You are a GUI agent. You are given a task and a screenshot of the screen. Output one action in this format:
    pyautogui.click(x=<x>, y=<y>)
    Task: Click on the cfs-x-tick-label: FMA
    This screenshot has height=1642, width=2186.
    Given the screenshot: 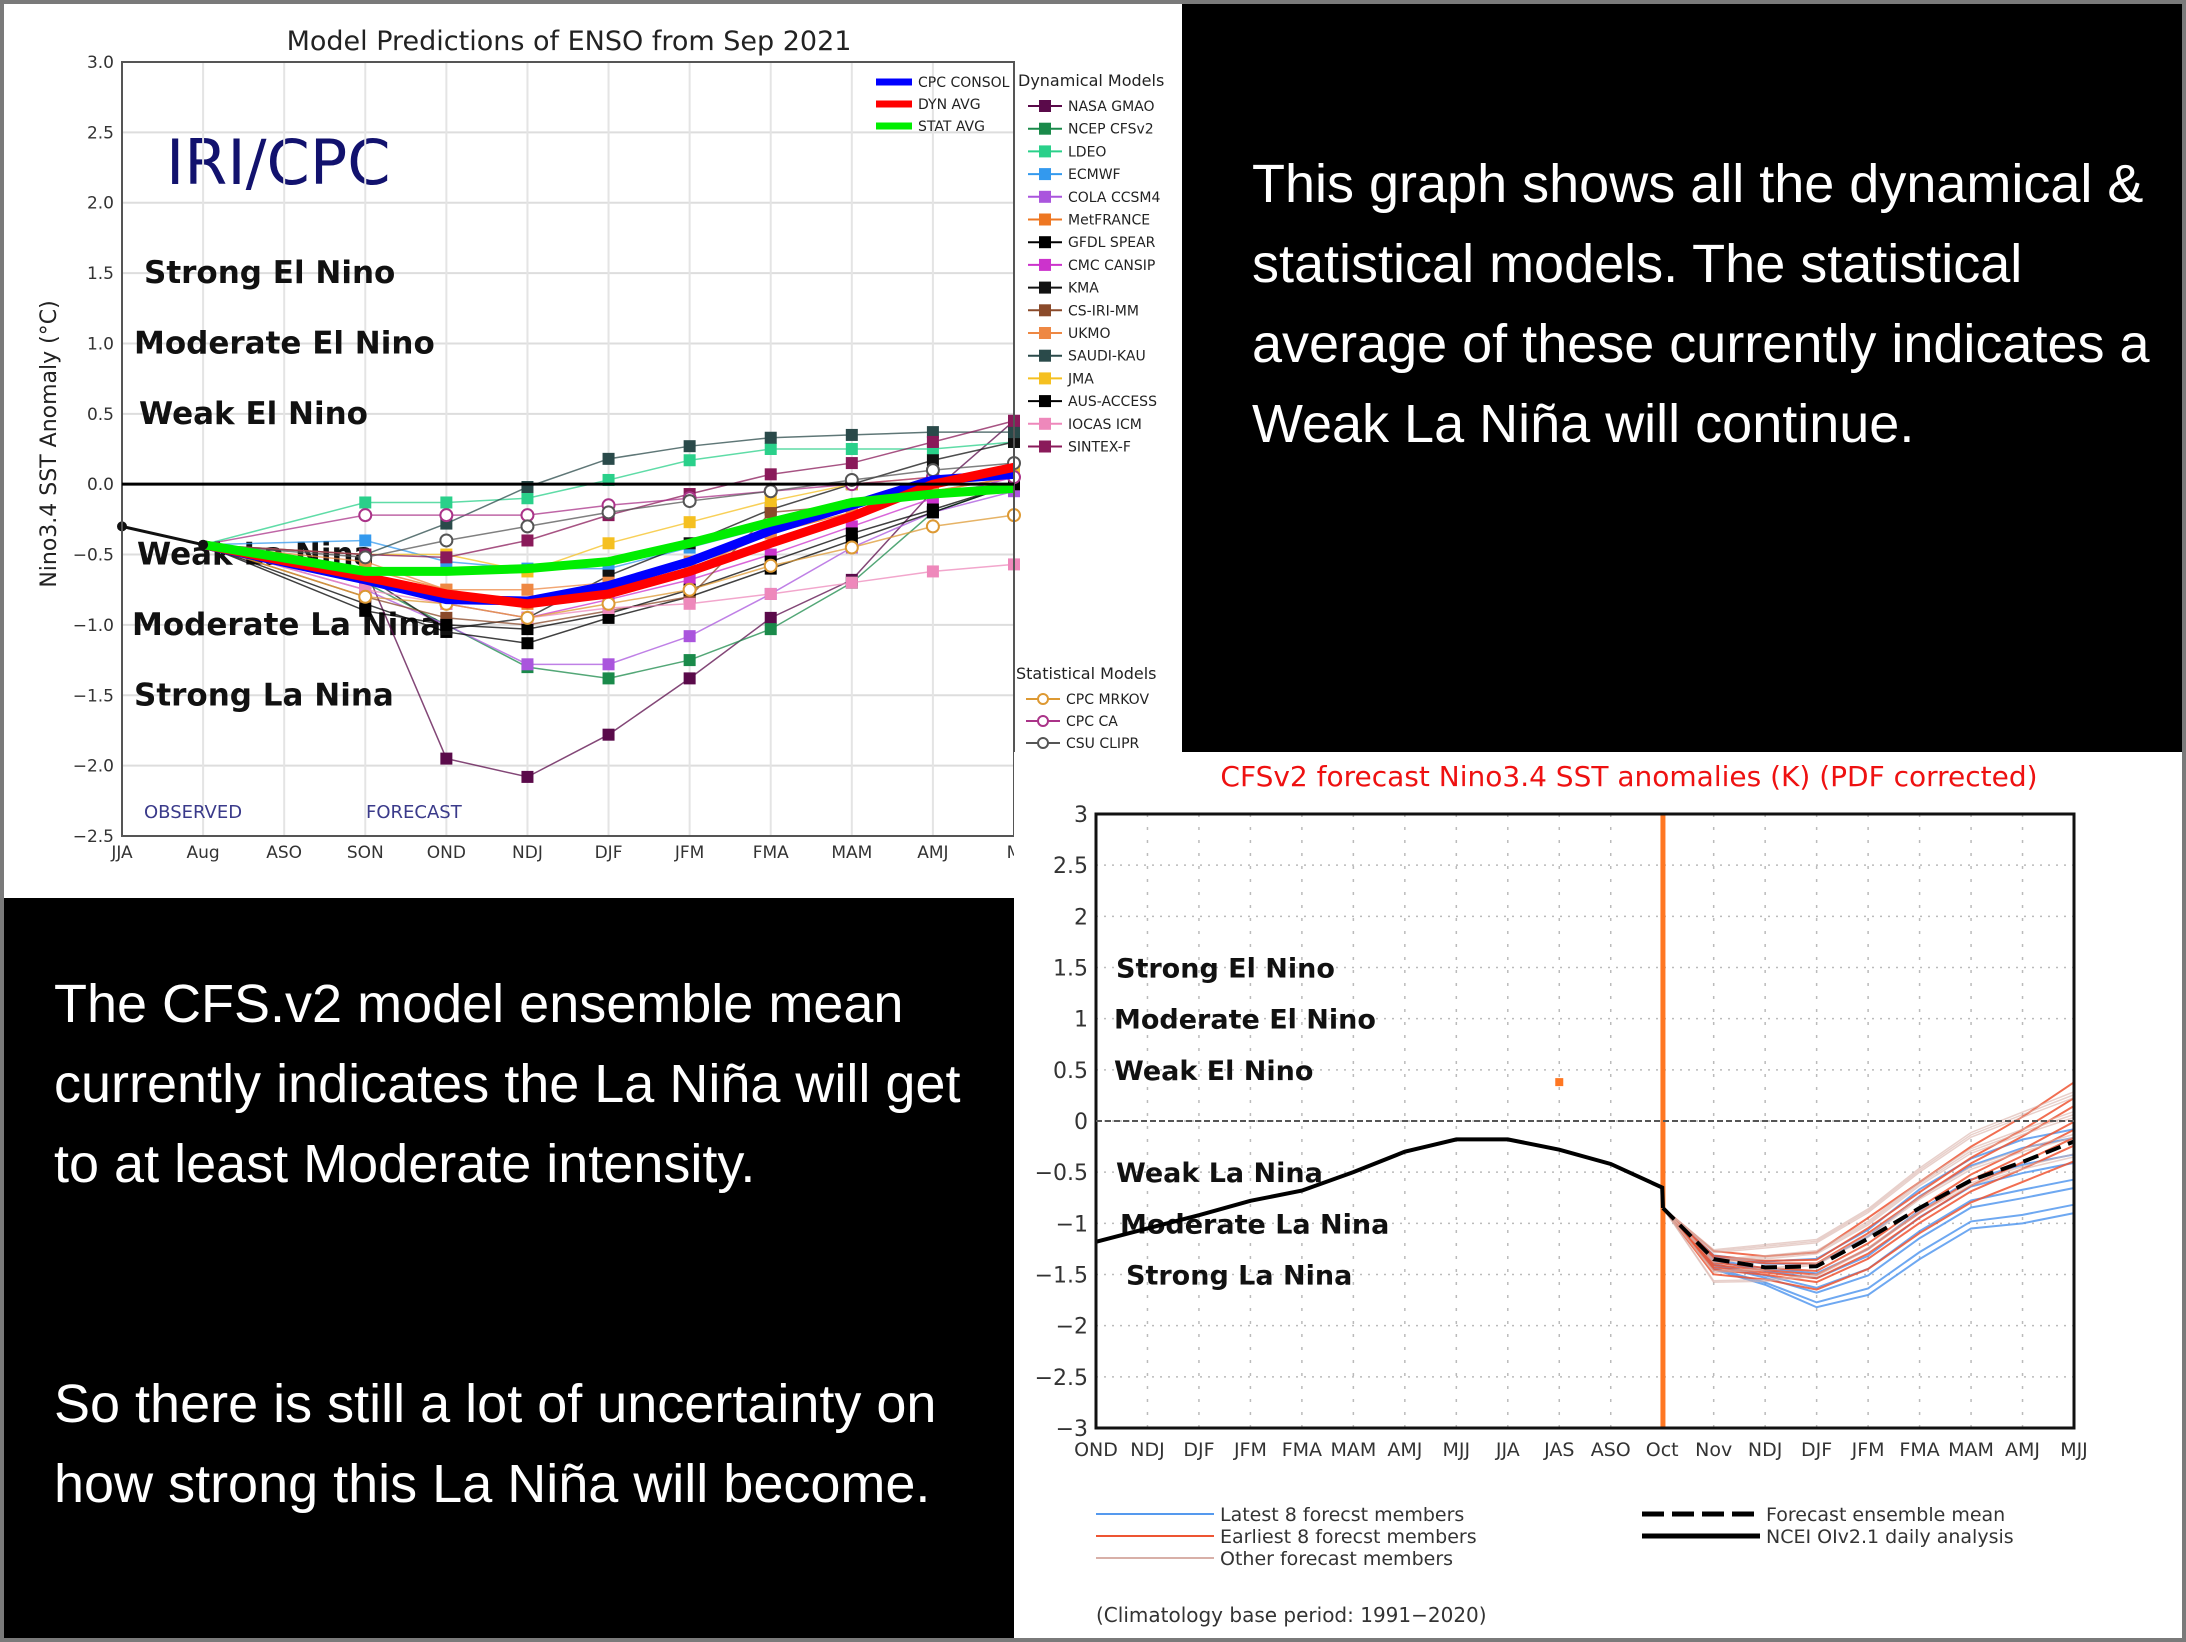 What is the action you would take?
    pyautogui.click(x=1919, y=1450)
    